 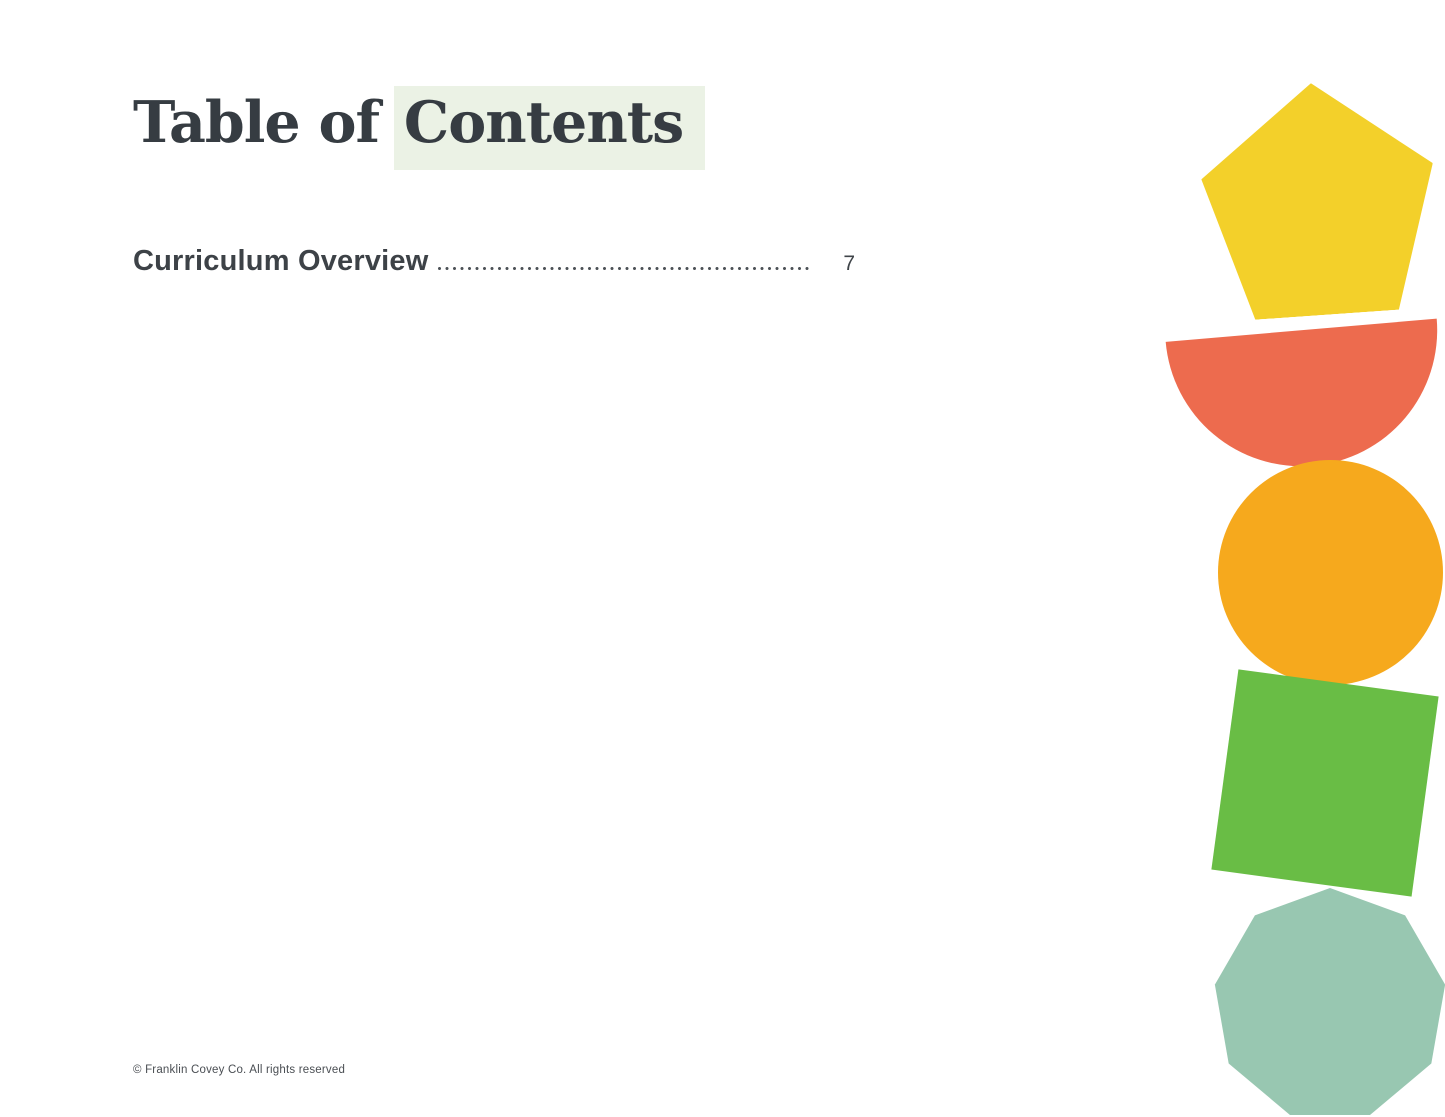 What do you see at coordinates (265, 122) in the screenshot?
I see `page-title-regular: Table of` at bounding box center [265, 122].